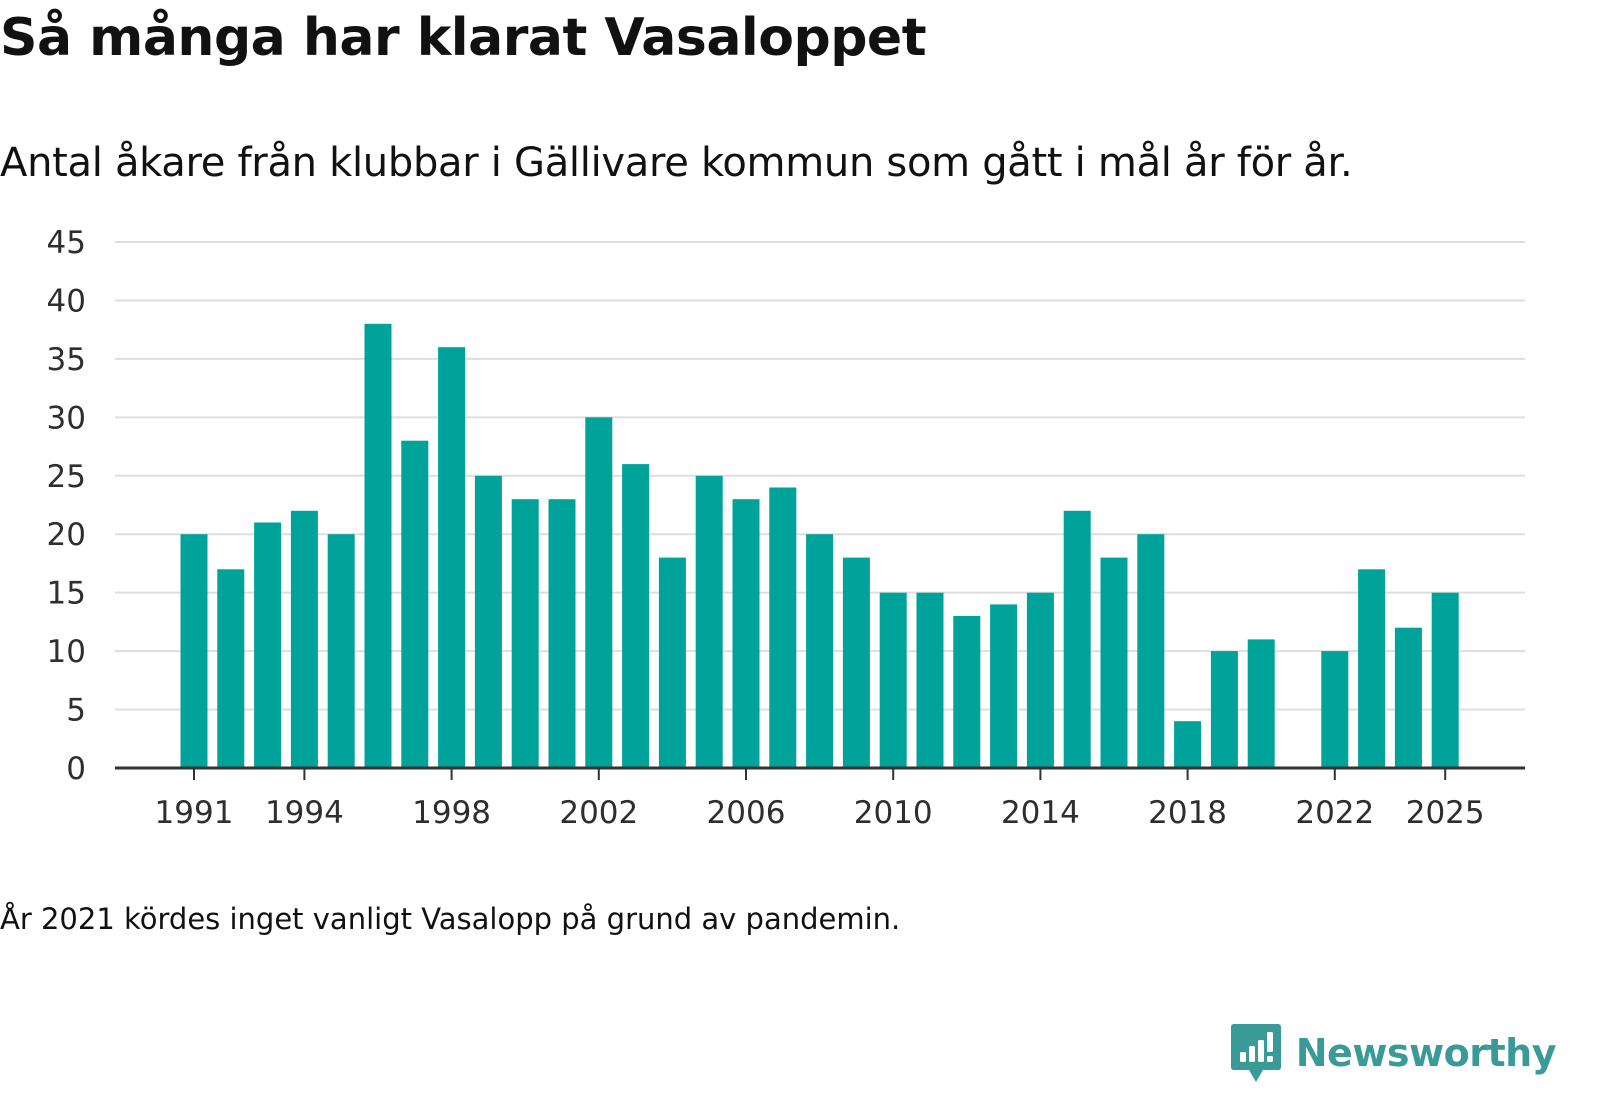 This screenshot has height=1100, width=1600. I want to click on y-tick-label: 40, so click(66, 301).